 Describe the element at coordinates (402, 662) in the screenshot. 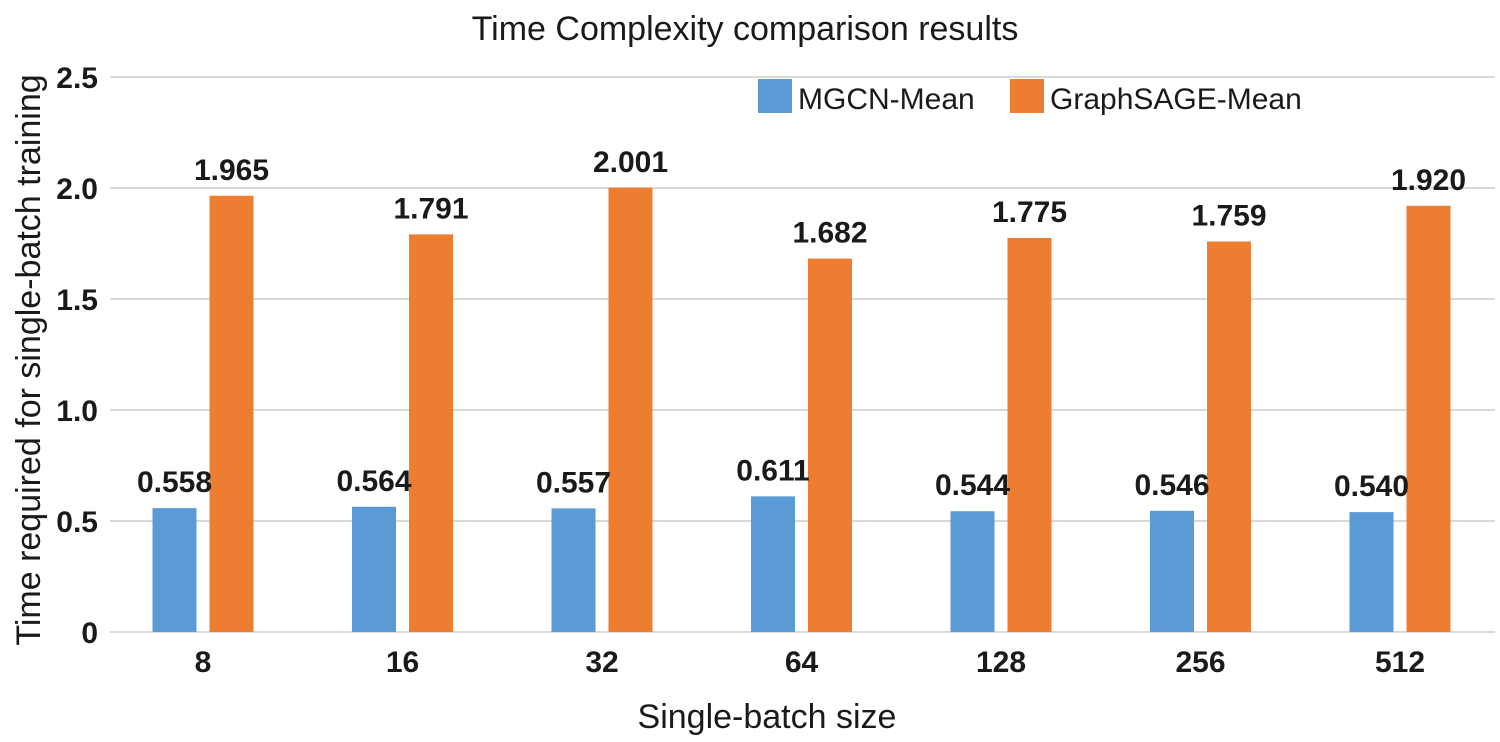

I see `x-tick-label-16: 16` at that location.